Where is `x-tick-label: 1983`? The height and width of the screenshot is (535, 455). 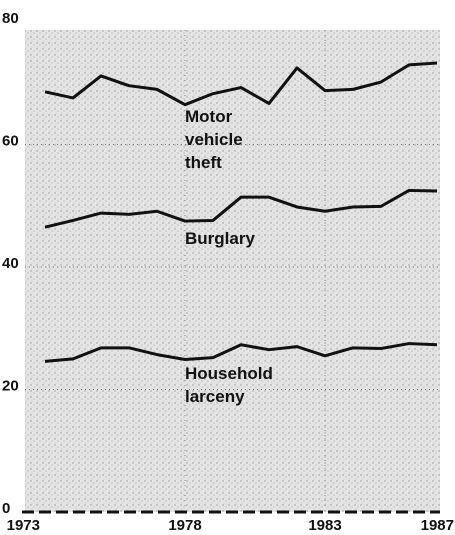 x-tick-label: 1983 is located at coordinates (324, 525).